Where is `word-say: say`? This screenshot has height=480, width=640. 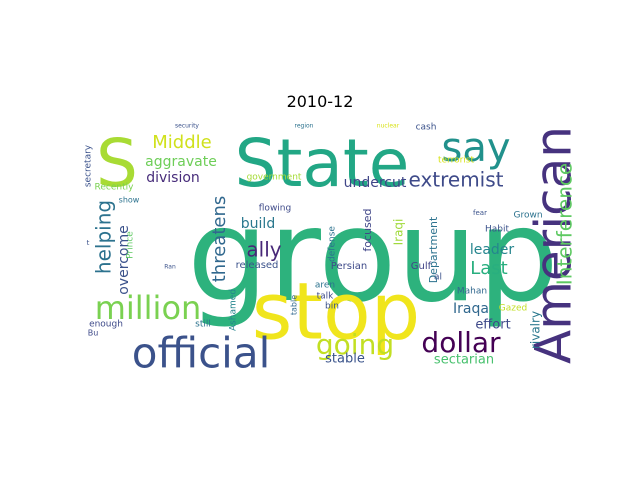 word-say: say is located at coordinates (475, 148).